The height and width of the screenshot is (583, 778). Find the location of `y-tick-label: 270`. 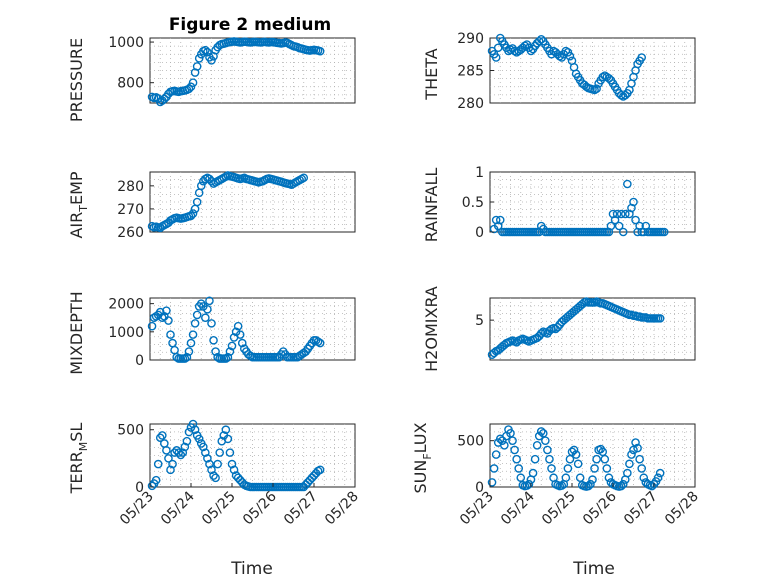

y-tick-label: 270 is located at coordinates (130, 210).